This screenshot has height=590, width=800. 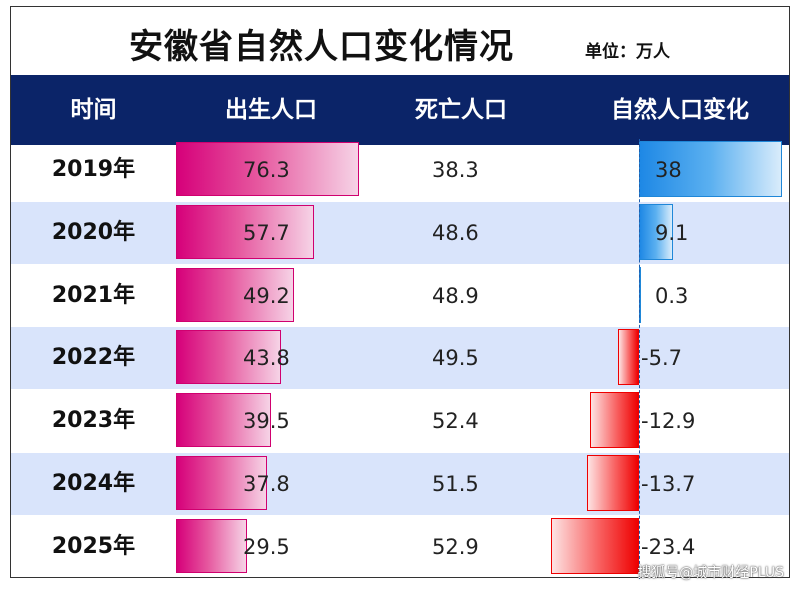 What do you see at coordinates (710, 573) in the screenshot?
I see `watermark: 搜狐号@城市财经PLUS` at bounding box center [710, 573].